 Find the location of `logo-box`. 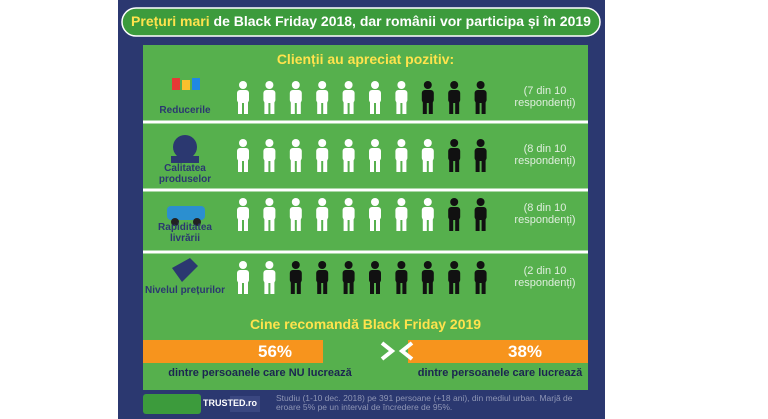

logo-box is located at coordinates (172, 404).